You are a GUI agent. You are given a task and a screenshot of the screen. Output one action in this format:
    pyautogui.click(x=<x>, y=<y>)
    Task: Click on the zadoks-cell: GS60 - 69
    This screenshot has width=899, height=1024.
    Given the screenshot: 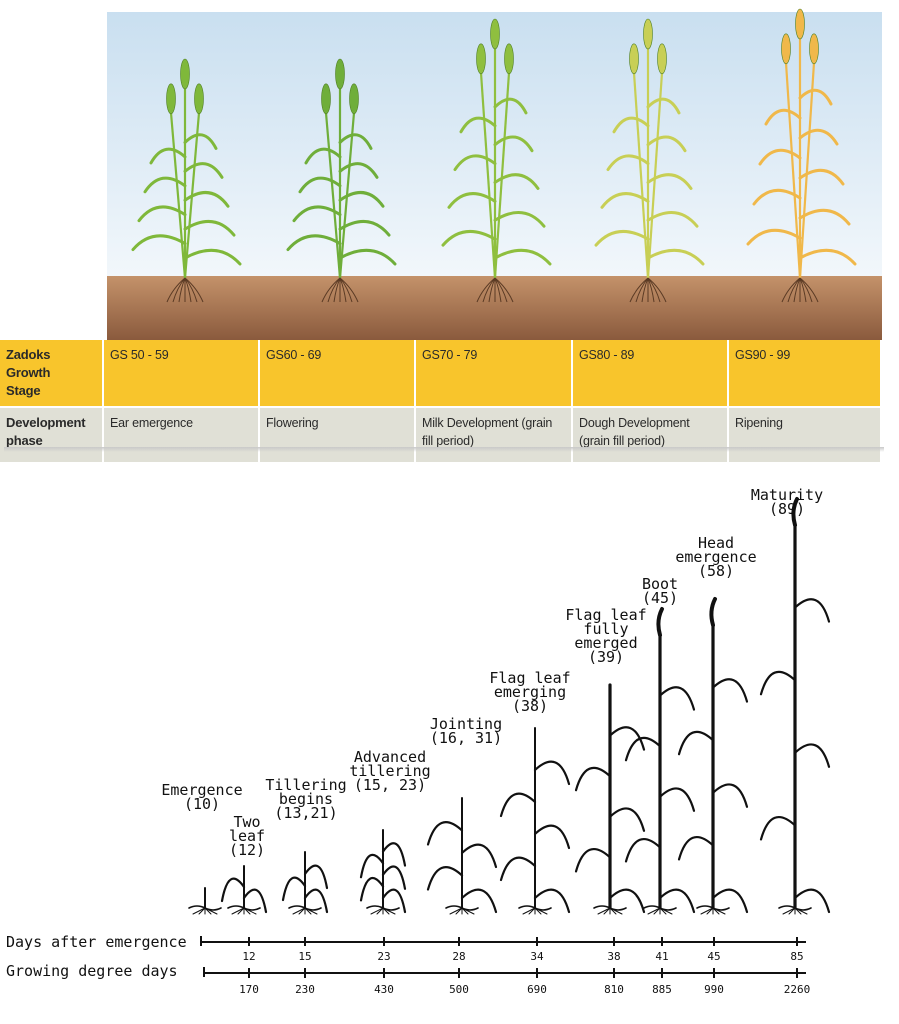 What is the action you would take?
    pyautogui.click(x=336, y=373)
    